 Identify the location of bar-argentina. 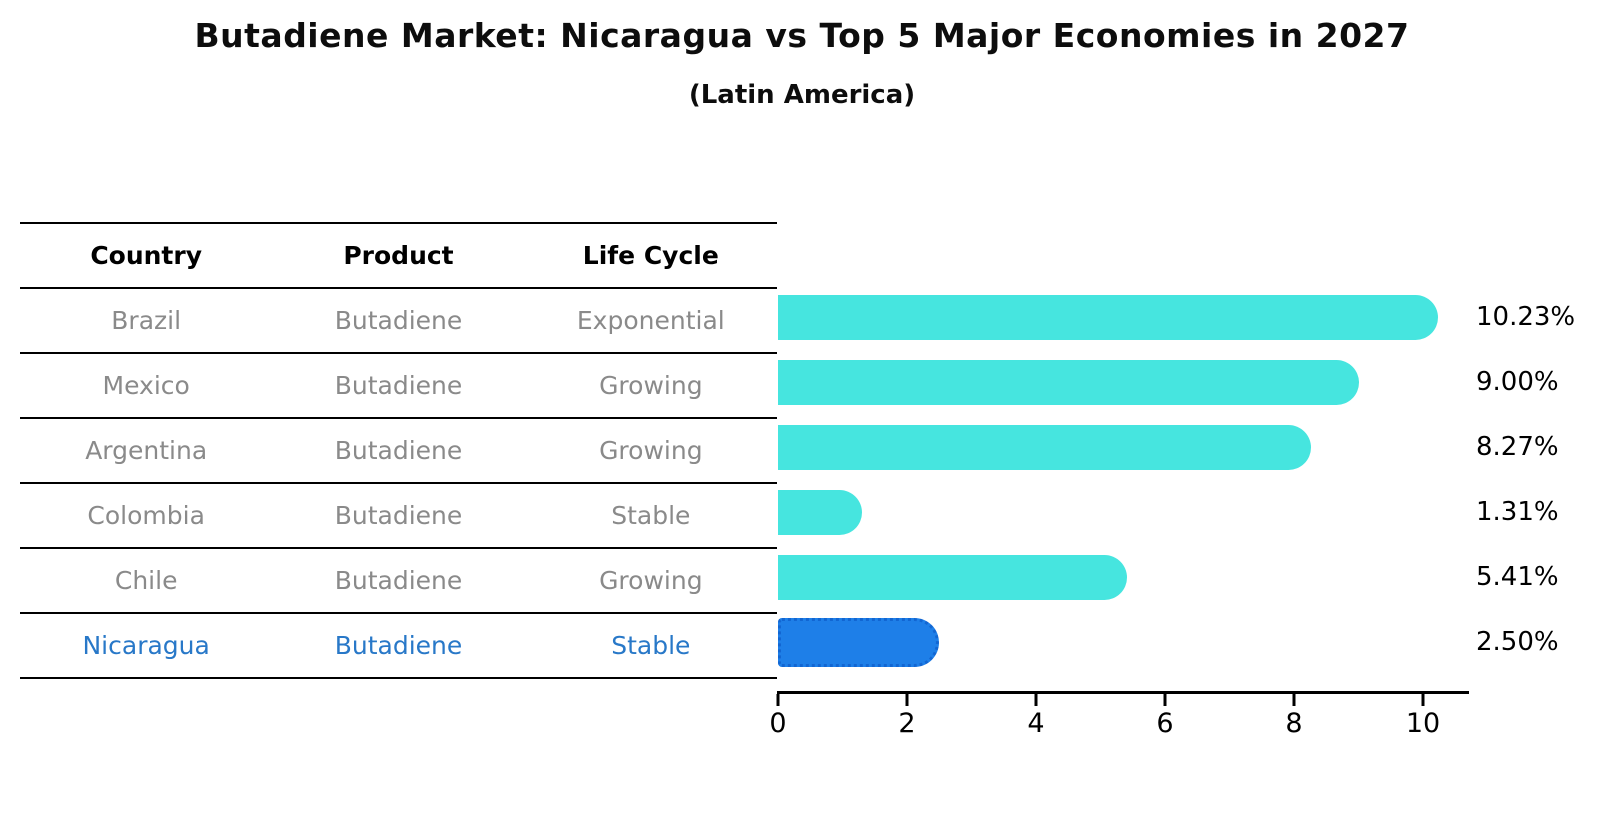
(1045, 447).